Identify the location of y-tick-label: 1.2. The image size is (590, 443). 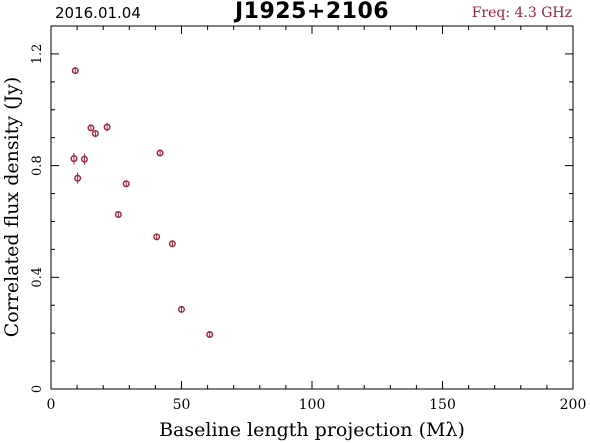
(37, 54).